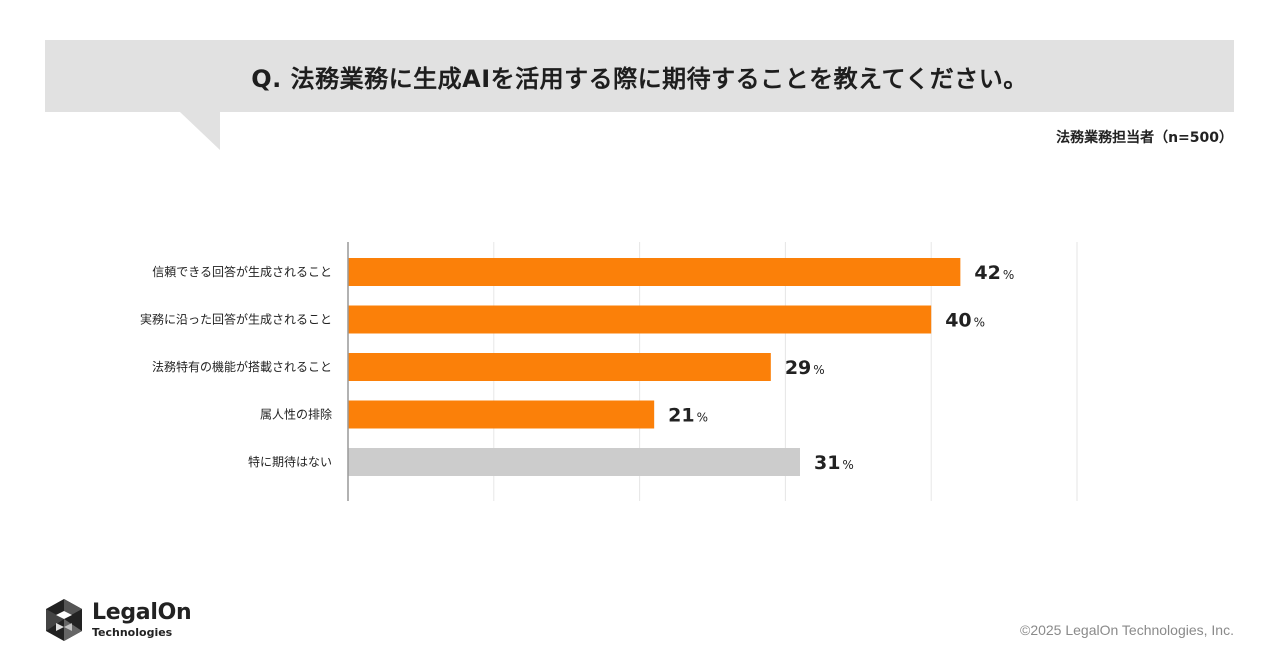 The height and width of the screenshot is (671, 1280). I want to click on question-banner, so click(639, 76).